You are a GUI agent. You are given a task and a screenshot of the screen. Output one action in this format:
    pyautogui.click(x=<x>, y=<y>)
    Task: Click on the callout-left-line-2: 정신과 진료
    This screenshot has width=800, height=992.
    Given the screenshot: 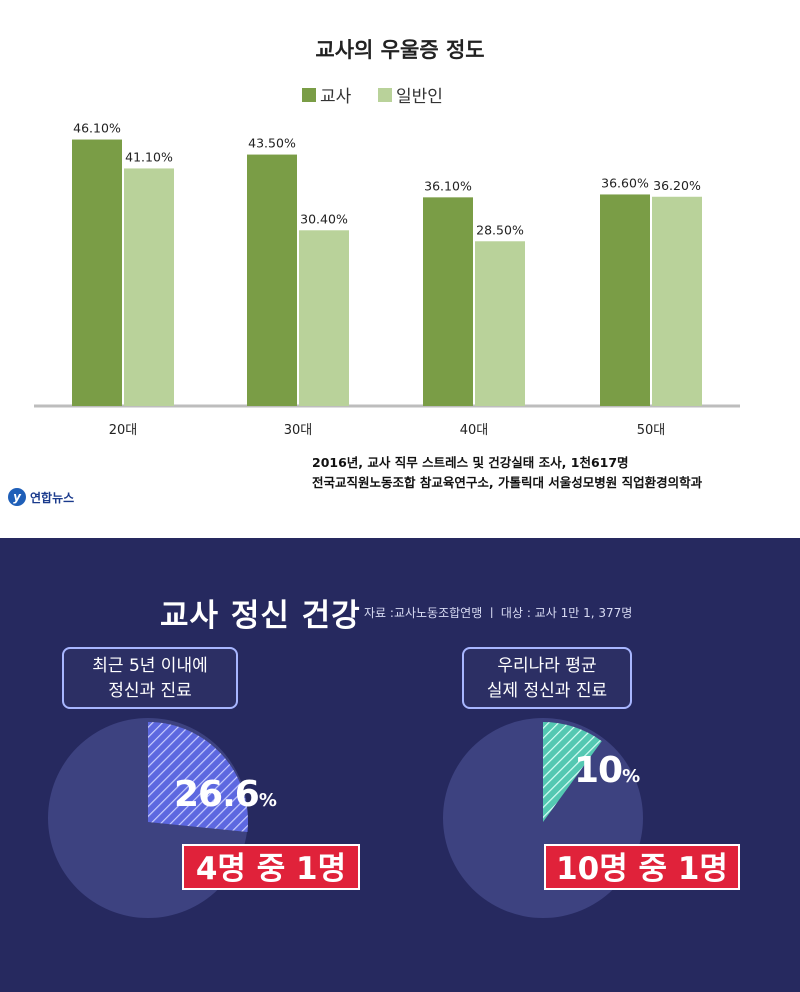 What is the action you would take?
    pyautogui.click(x=150, y=691)
    